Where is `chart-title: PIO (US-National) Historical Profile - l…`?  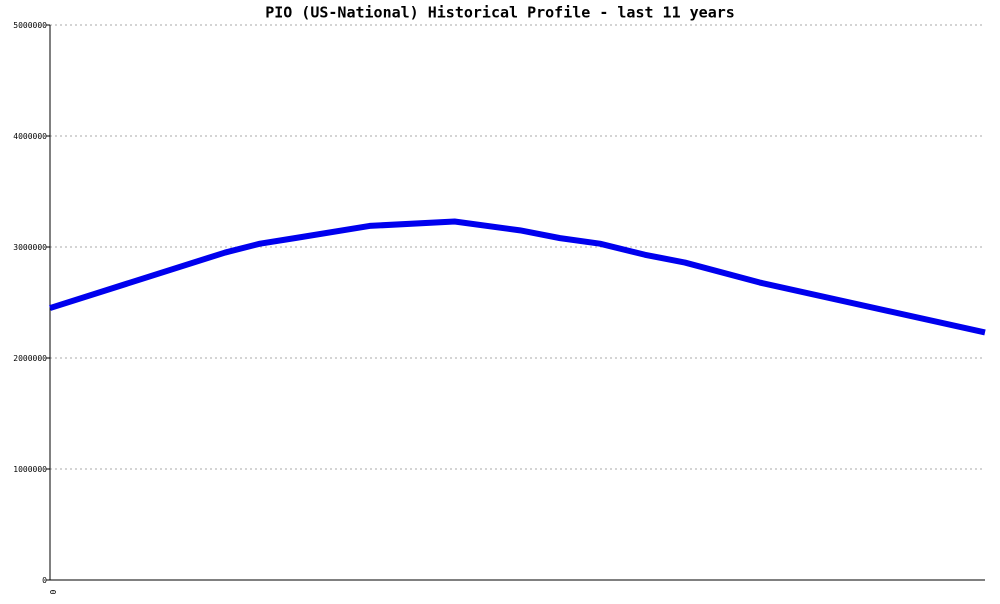 chart-title: PIO (US-National) Historical Profile - l… is located at coordinates (500, 13).